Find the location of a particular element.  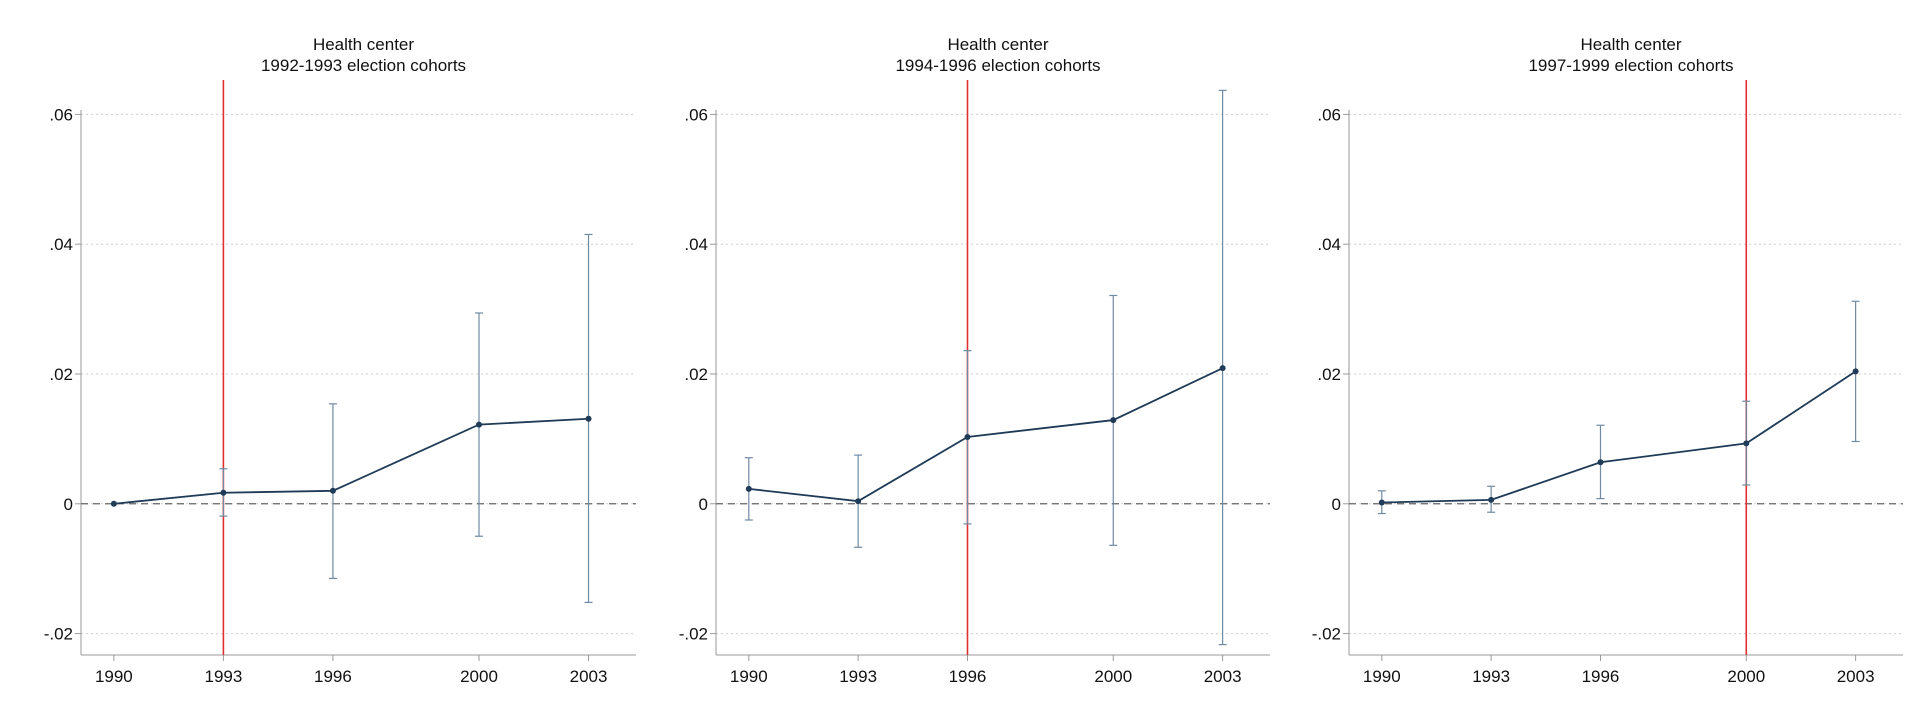

panel-subtitle: 1992-1993 election cohorts is located at coordinates (363, 65).